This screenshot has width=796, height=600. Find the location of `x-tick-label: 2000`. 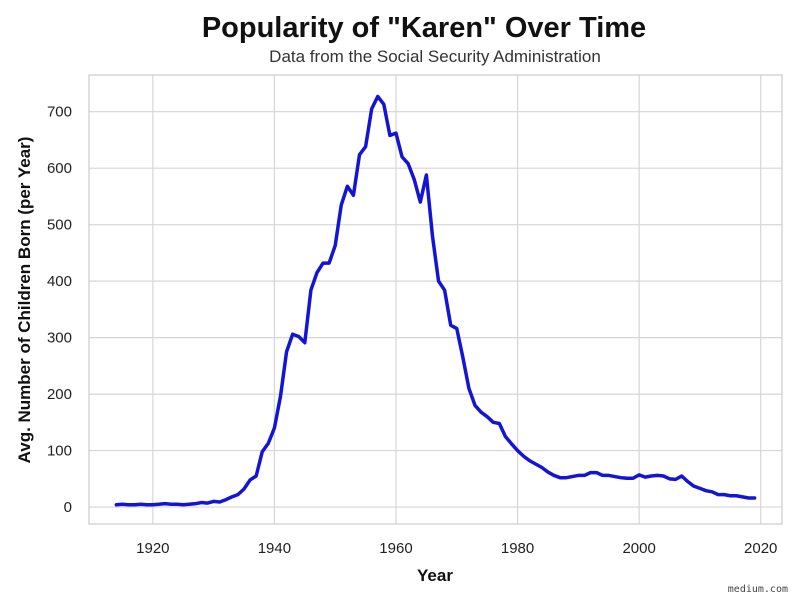

x-tick-label: 2000 is located at coordinates (638, 548).